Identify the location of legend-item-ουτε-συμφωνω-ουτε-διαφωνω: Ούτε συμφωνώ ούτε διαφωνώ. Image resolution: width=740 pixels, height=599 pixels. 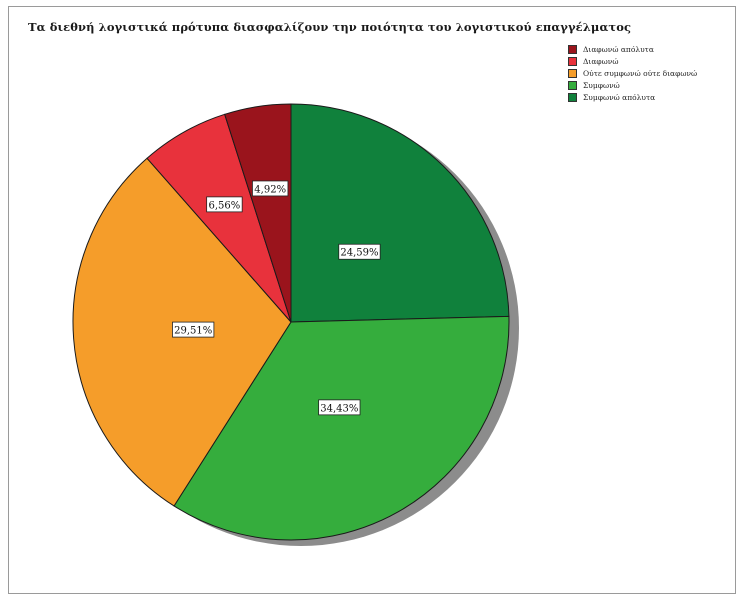
(648, 73).